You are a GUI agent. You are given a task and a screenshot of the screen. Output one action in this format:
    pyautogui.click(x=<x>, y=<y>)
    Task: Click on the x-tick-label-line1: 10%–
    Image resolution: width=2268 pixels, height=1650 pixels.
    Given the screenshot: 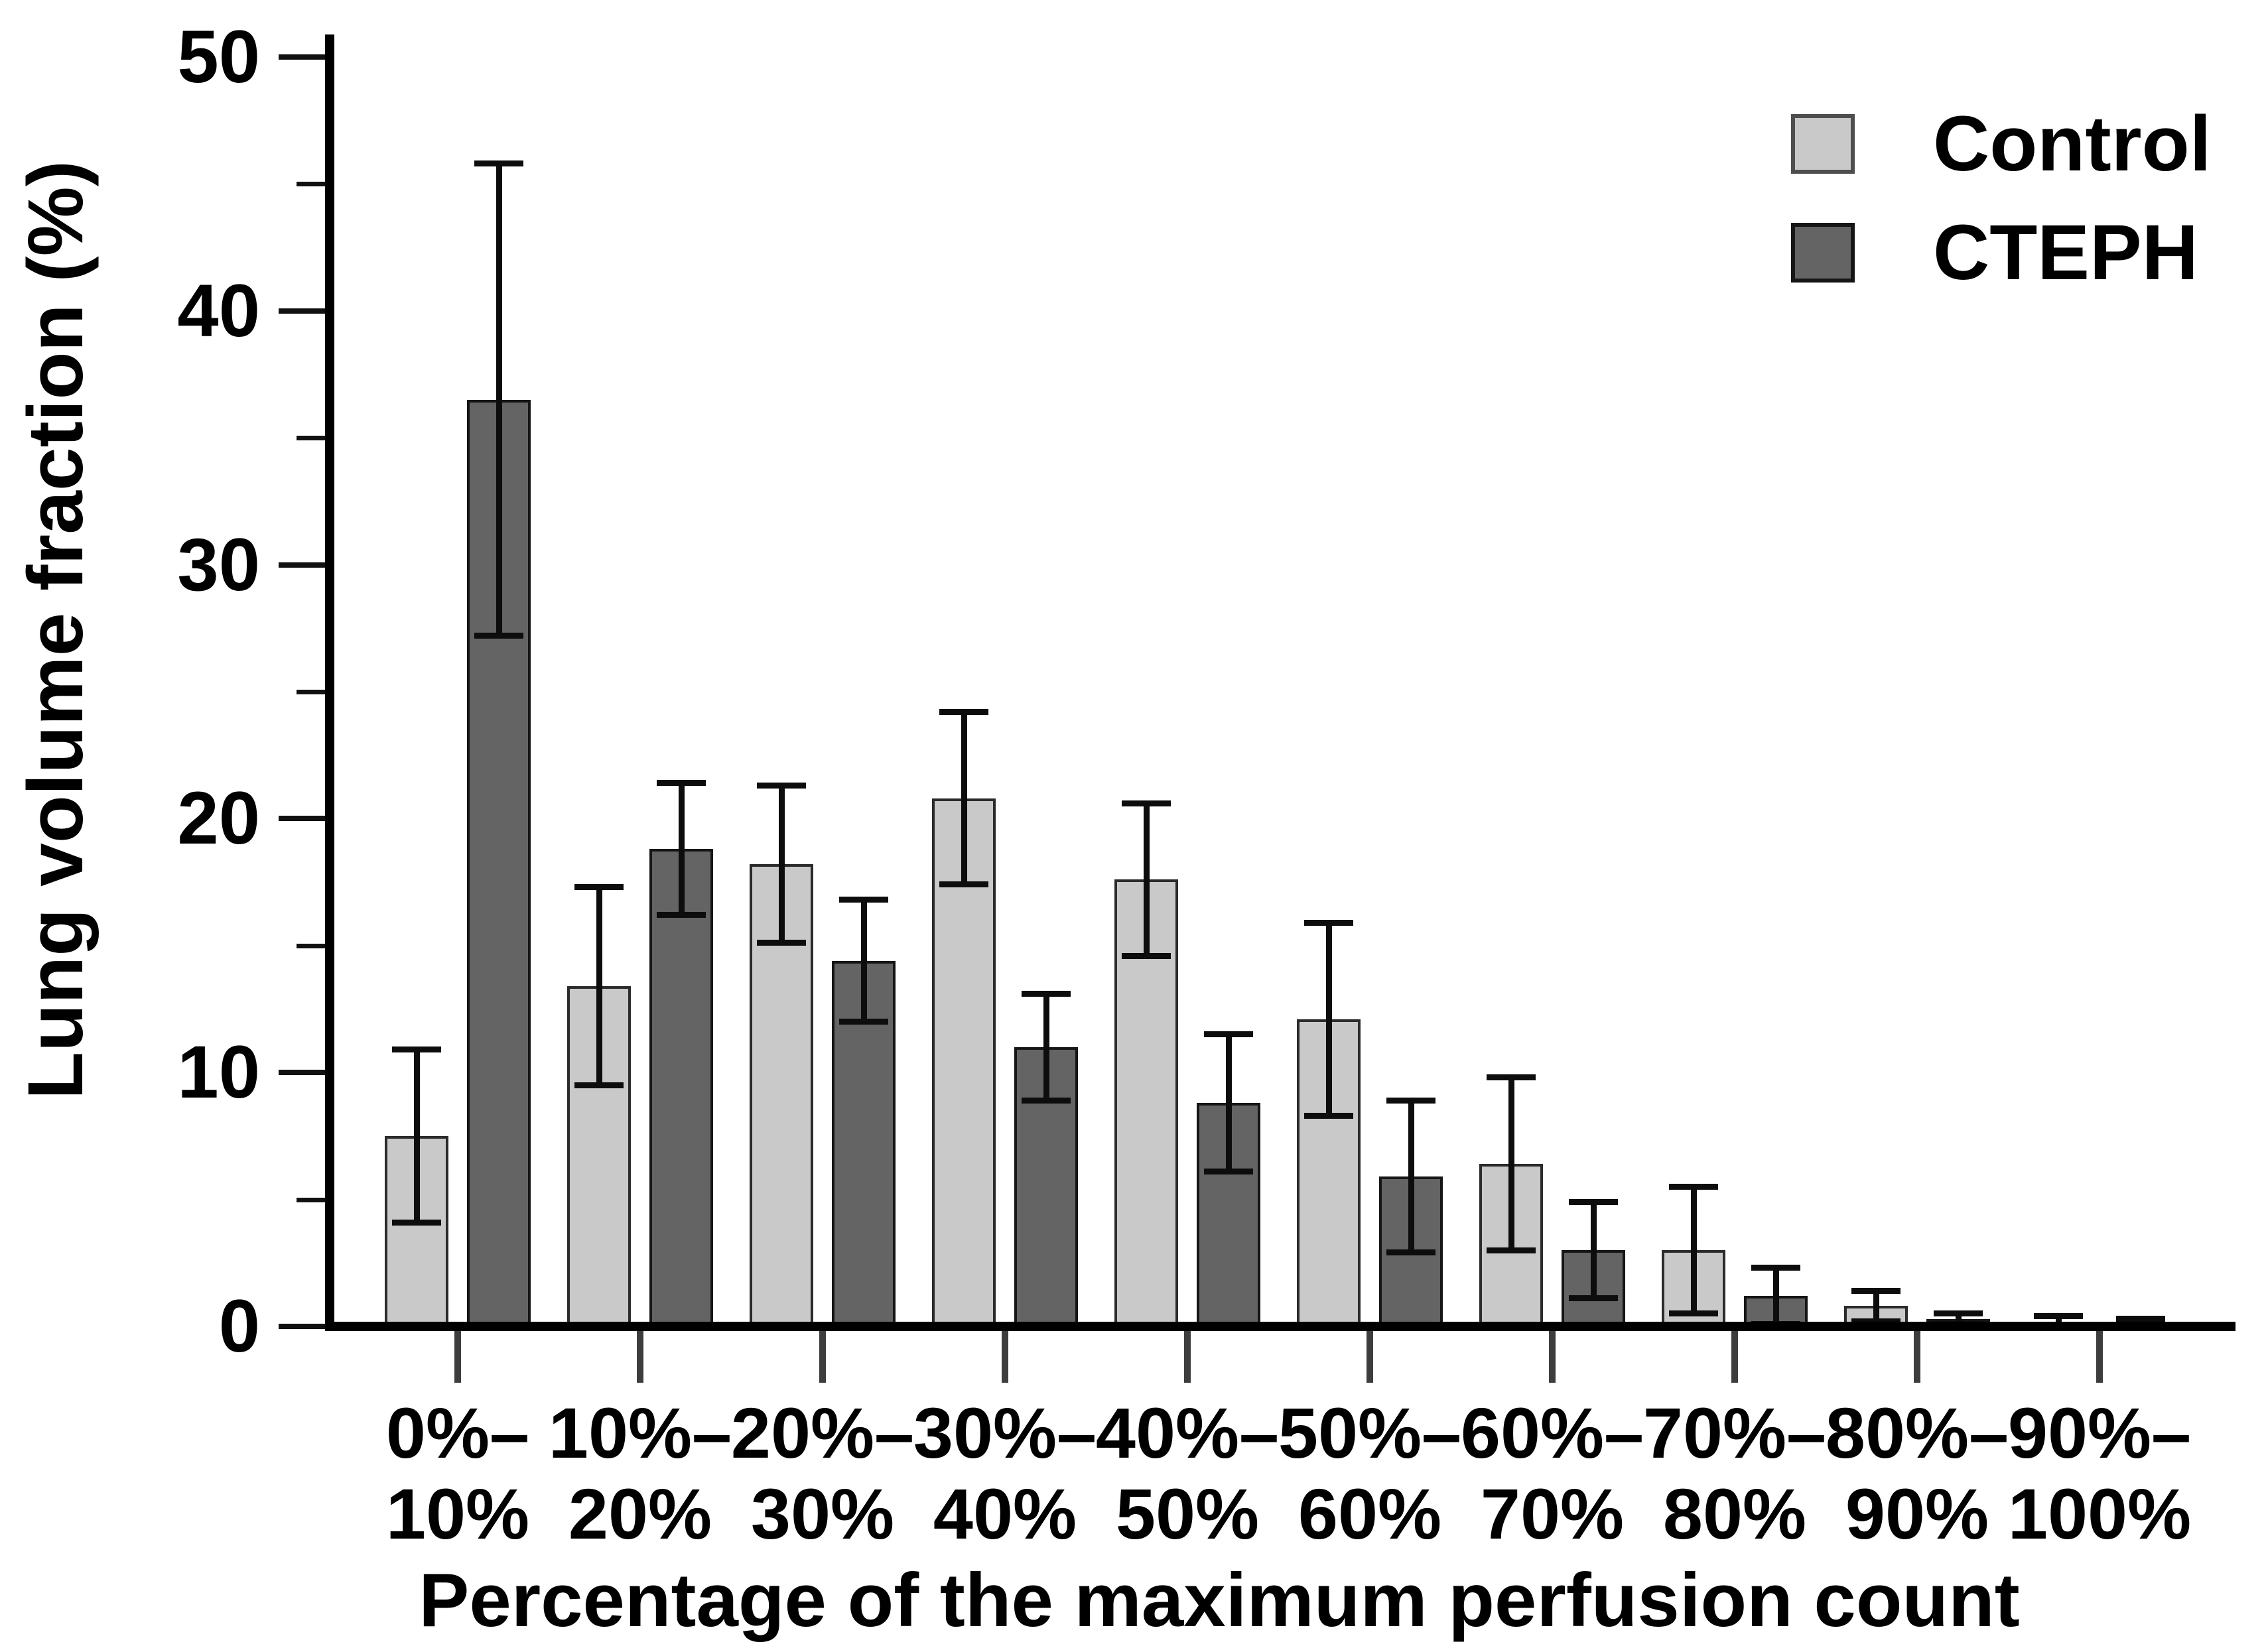 What is the action you would take?
    pyautogui.click(x=640, y=1433)
    